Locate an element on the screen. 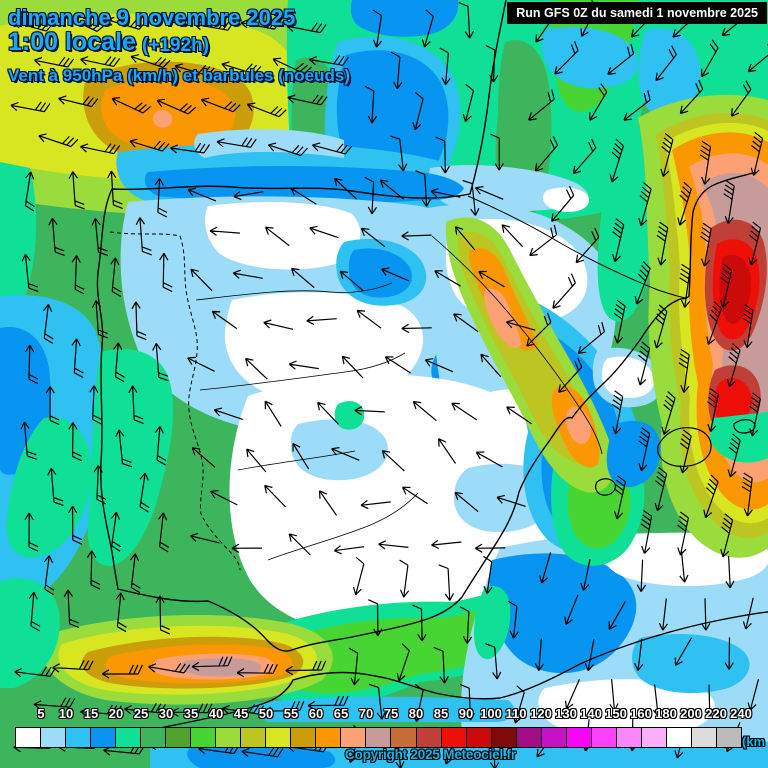 Image resolution: width=768 pixels, height=768 pixels. copyright-label: Copyright 2025 Meteociel.fr is located at coordinates (430, 754).